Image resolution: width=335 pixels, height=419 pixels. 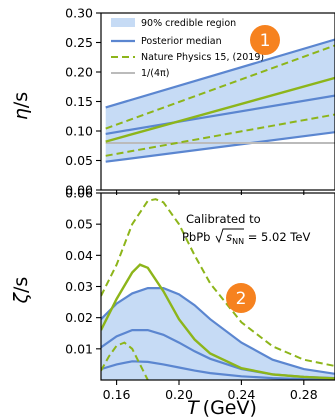 I want to click on eta-badge-number: 1, so click(x=265, y=41).